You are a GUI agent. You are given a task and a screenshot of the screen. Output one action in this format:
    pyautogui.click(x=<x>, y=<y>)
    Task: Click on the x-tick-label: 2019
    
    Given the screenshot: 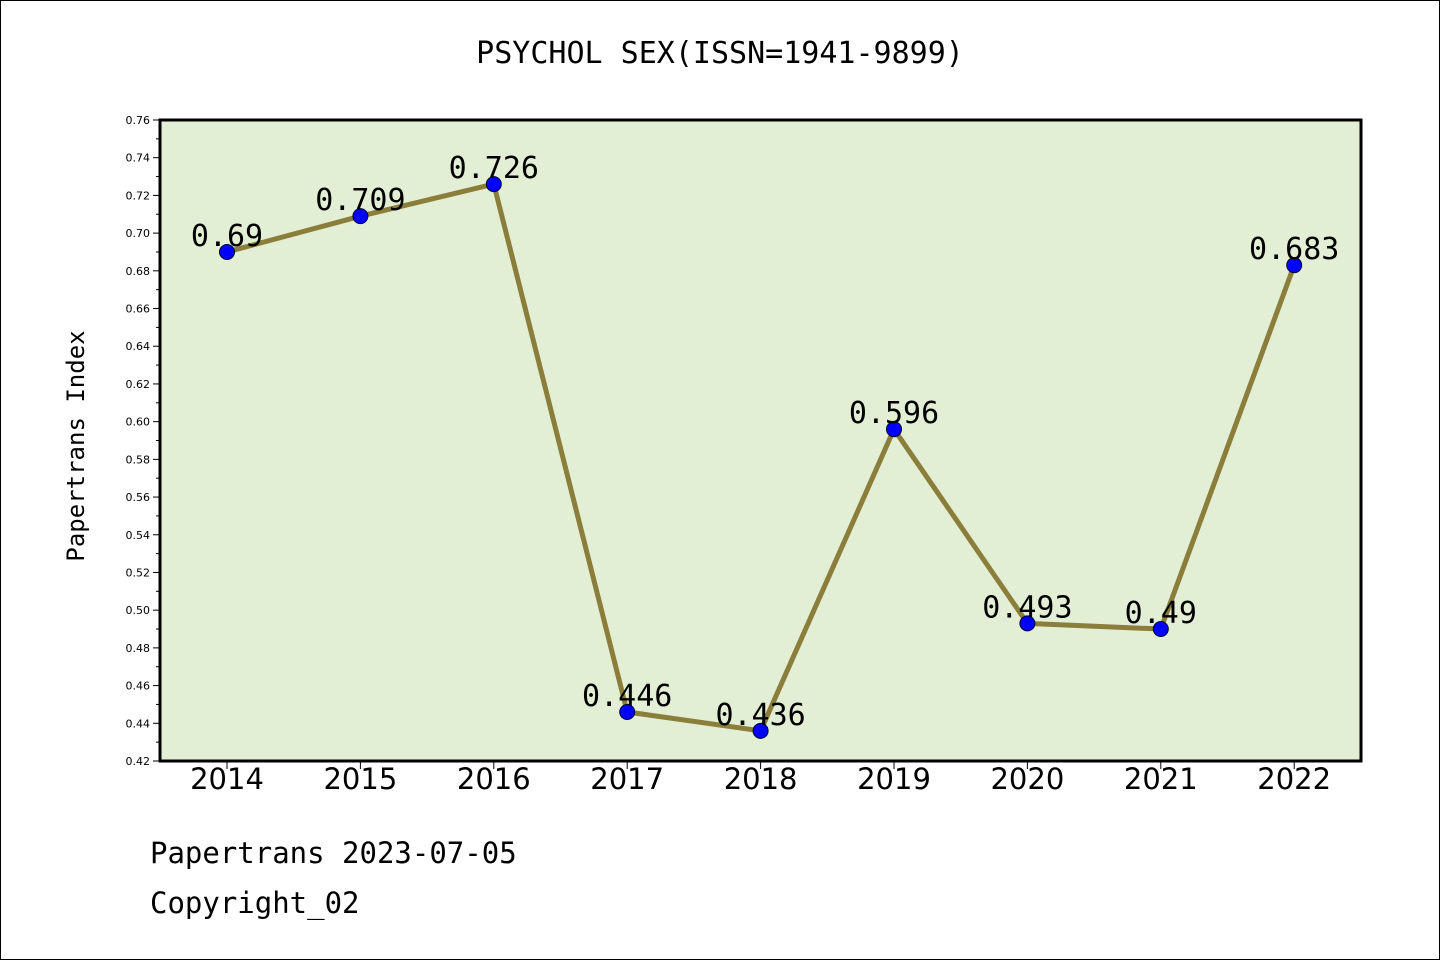 What is the action you would take?
    pyautogui.click(x=894, y=779)
    